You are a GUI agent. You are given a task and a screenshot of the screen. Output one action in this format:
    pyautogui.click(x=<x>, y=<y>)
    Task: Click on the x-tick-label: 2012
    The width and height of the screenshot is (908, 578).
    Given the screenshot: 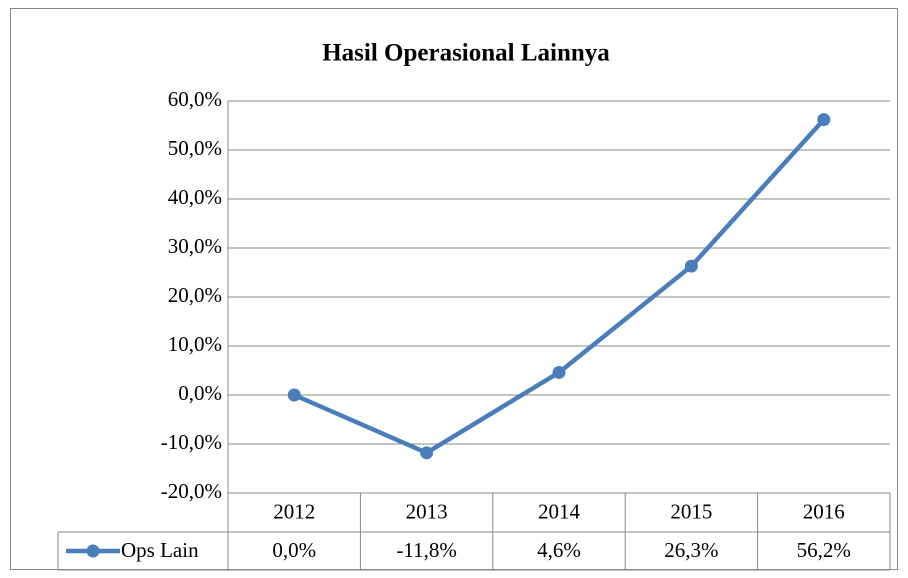 What is the action you would take?
    pyautogui.click(x=294, y=511)
    